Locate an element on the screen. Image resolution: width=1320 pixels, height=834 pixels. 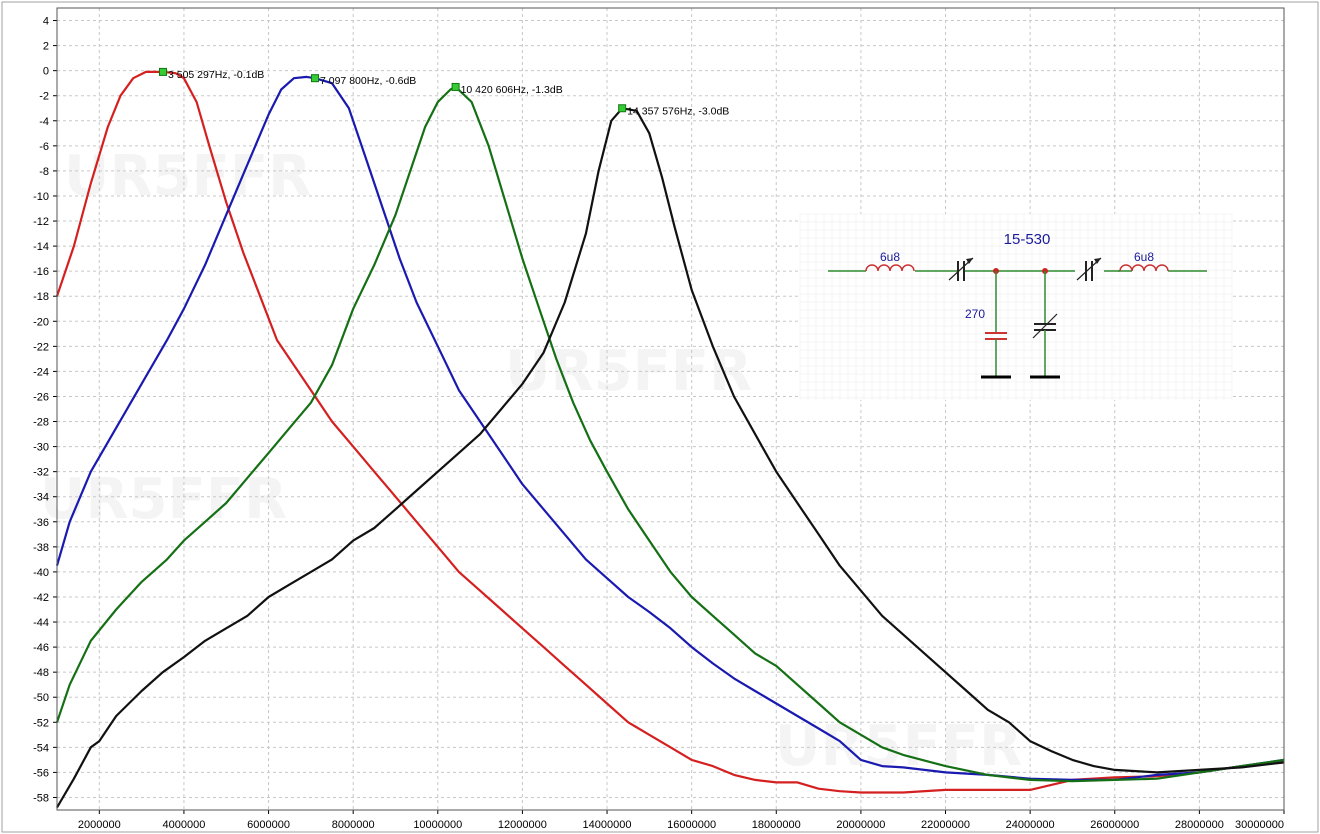
peak-marker-label: 3 505 297Hz, -0.1dB is located at coordinates (216, 75).